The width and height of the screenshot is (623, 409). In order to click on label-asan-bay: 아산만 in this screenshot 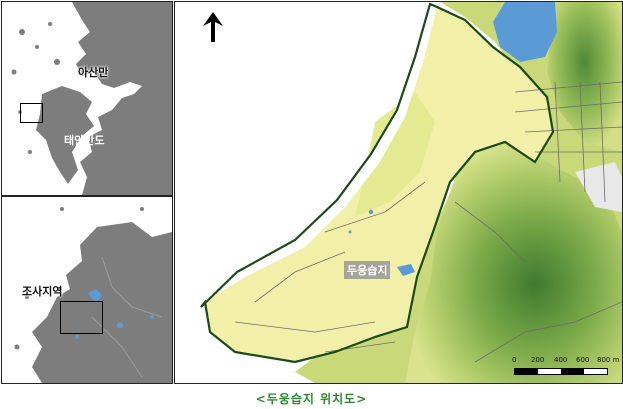, I will do `click(93, 72)`.